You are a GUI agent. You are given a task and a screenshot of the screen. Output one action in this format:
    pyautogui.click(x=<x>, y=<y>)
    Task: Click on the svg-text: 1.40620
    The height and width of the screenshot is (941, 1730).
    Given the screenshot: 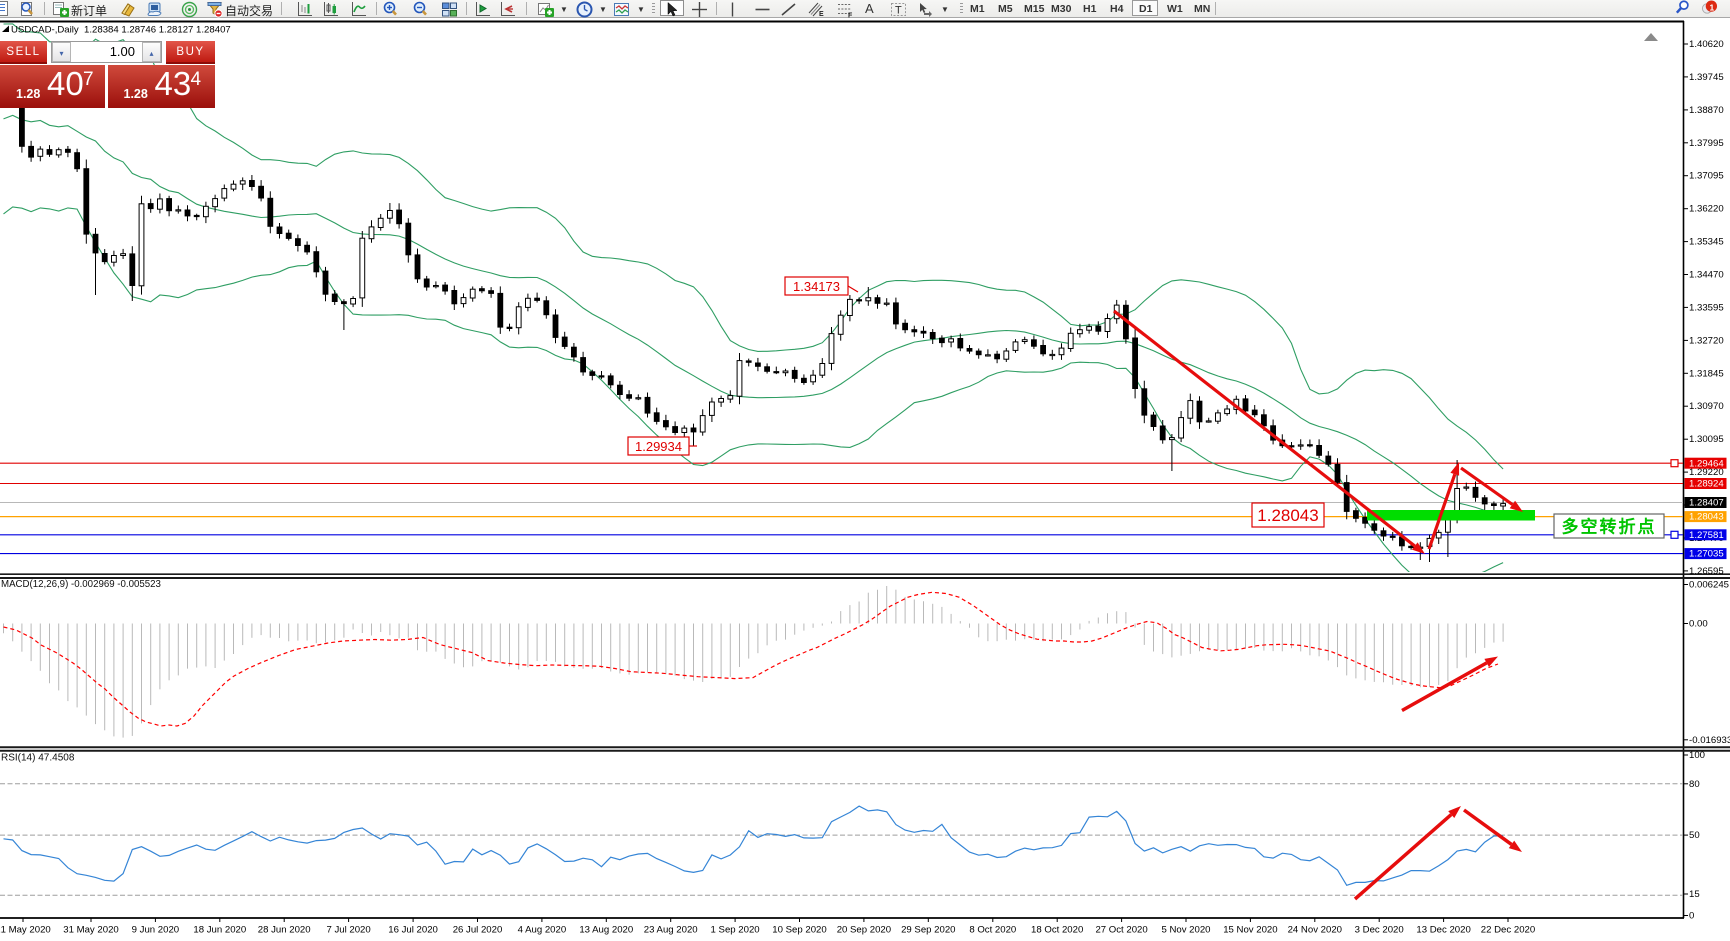 What is the action you would take?
    pyautogui.click(x=1706, y=44)
    